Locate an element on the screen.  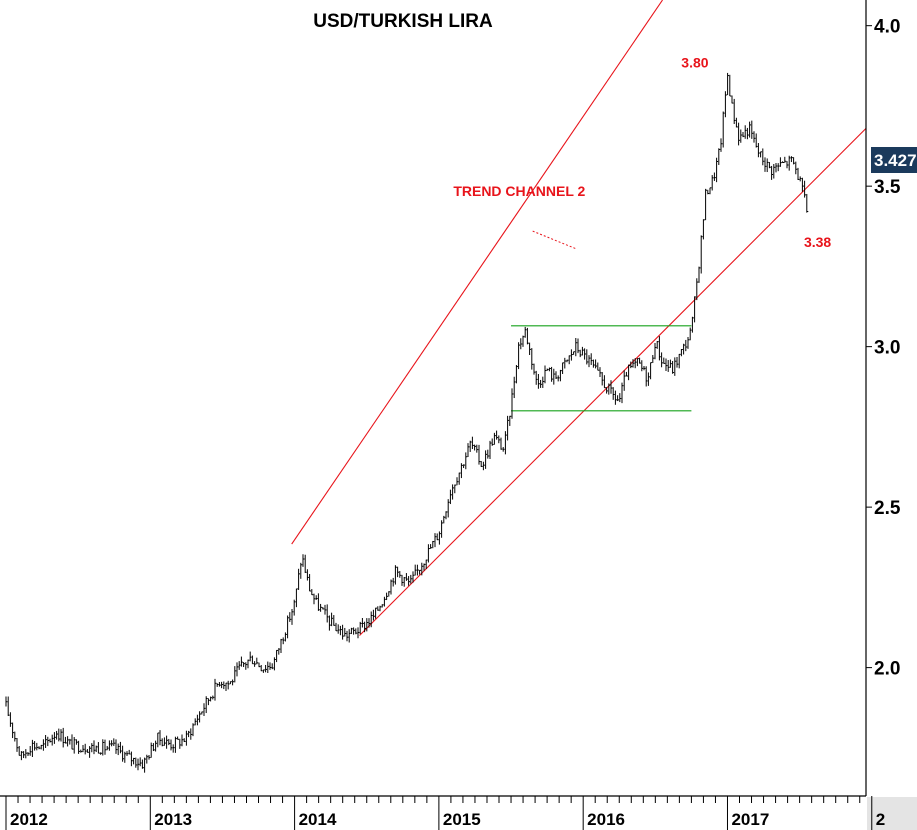
y-tick-label: 2.0 is located at coordinates (887, 669).